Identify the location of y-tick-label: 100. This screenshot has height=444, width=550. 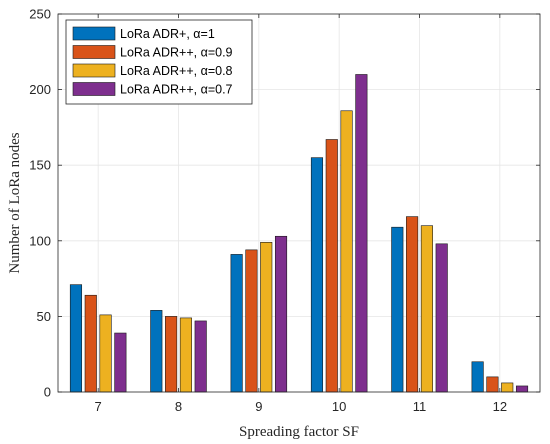
(40, 240).